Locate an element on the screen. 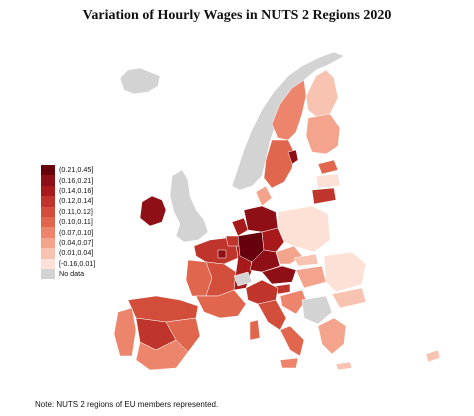 Image resolution: width=474 pixels, height=416 pixels. region-germany-east is located at coordinates (273, 240).